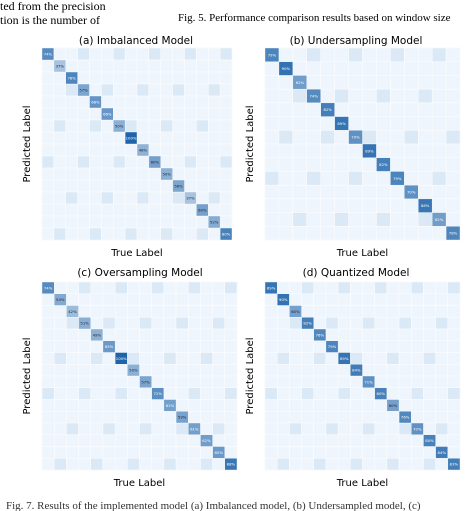 Image resolution: width=474 pixels, height=511 pixels. What do you see at coordinates (60, 66) in the screenshot?
I see `cell-label: 37%` at bounding box center [60, 66].